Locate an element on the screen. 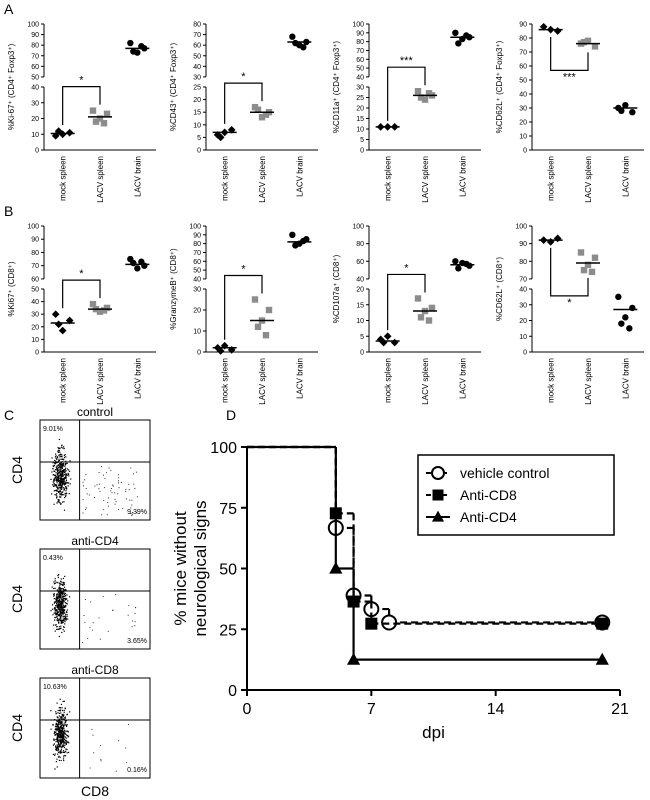  y-axis-label: %Ki67⁺ (CD8⁺) is located at coordinates (11, 288).